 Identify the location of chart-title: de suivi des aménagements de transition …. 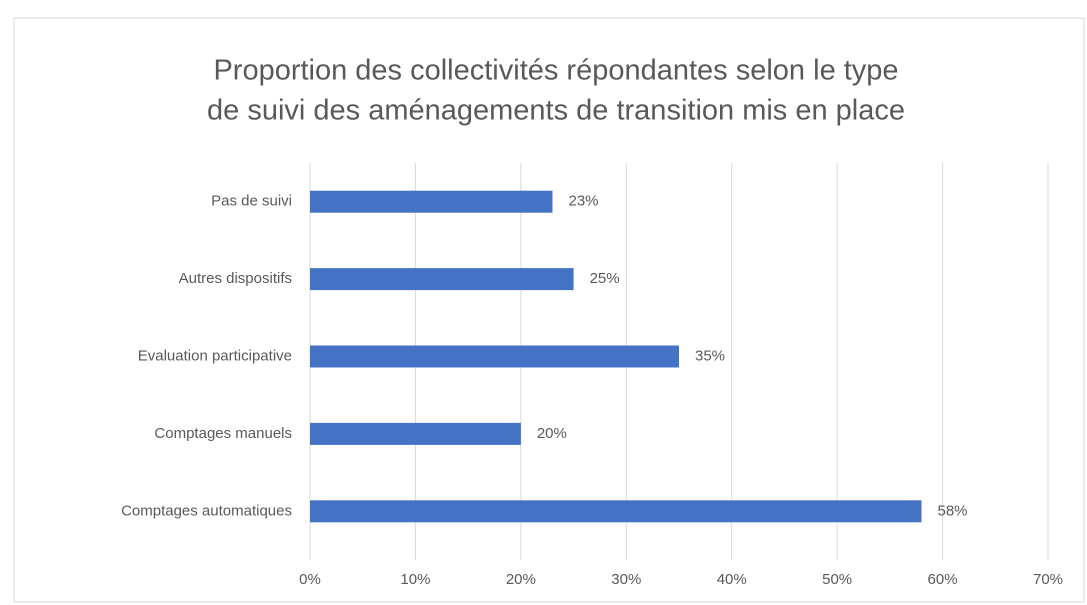
(556, 111).